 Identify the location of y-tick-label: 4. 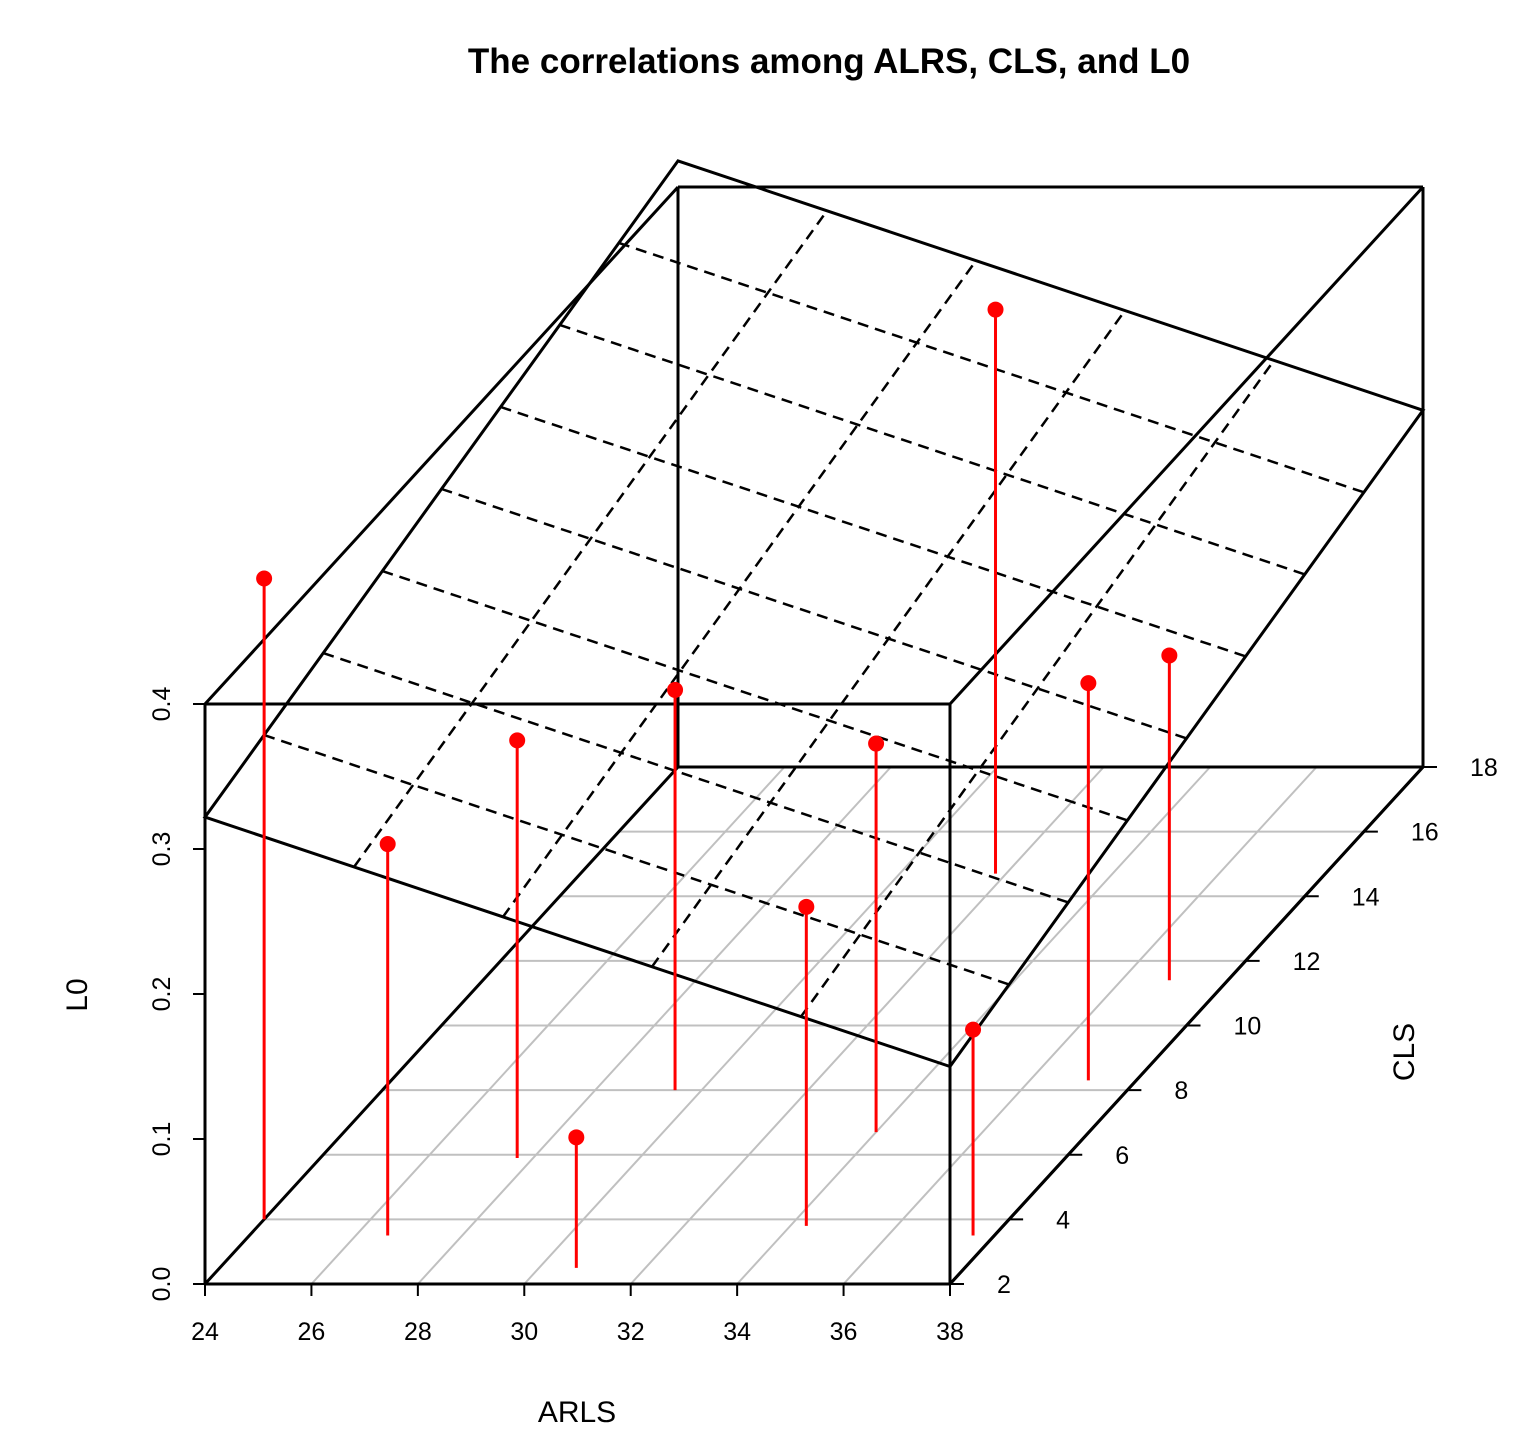
(1063, 1220).